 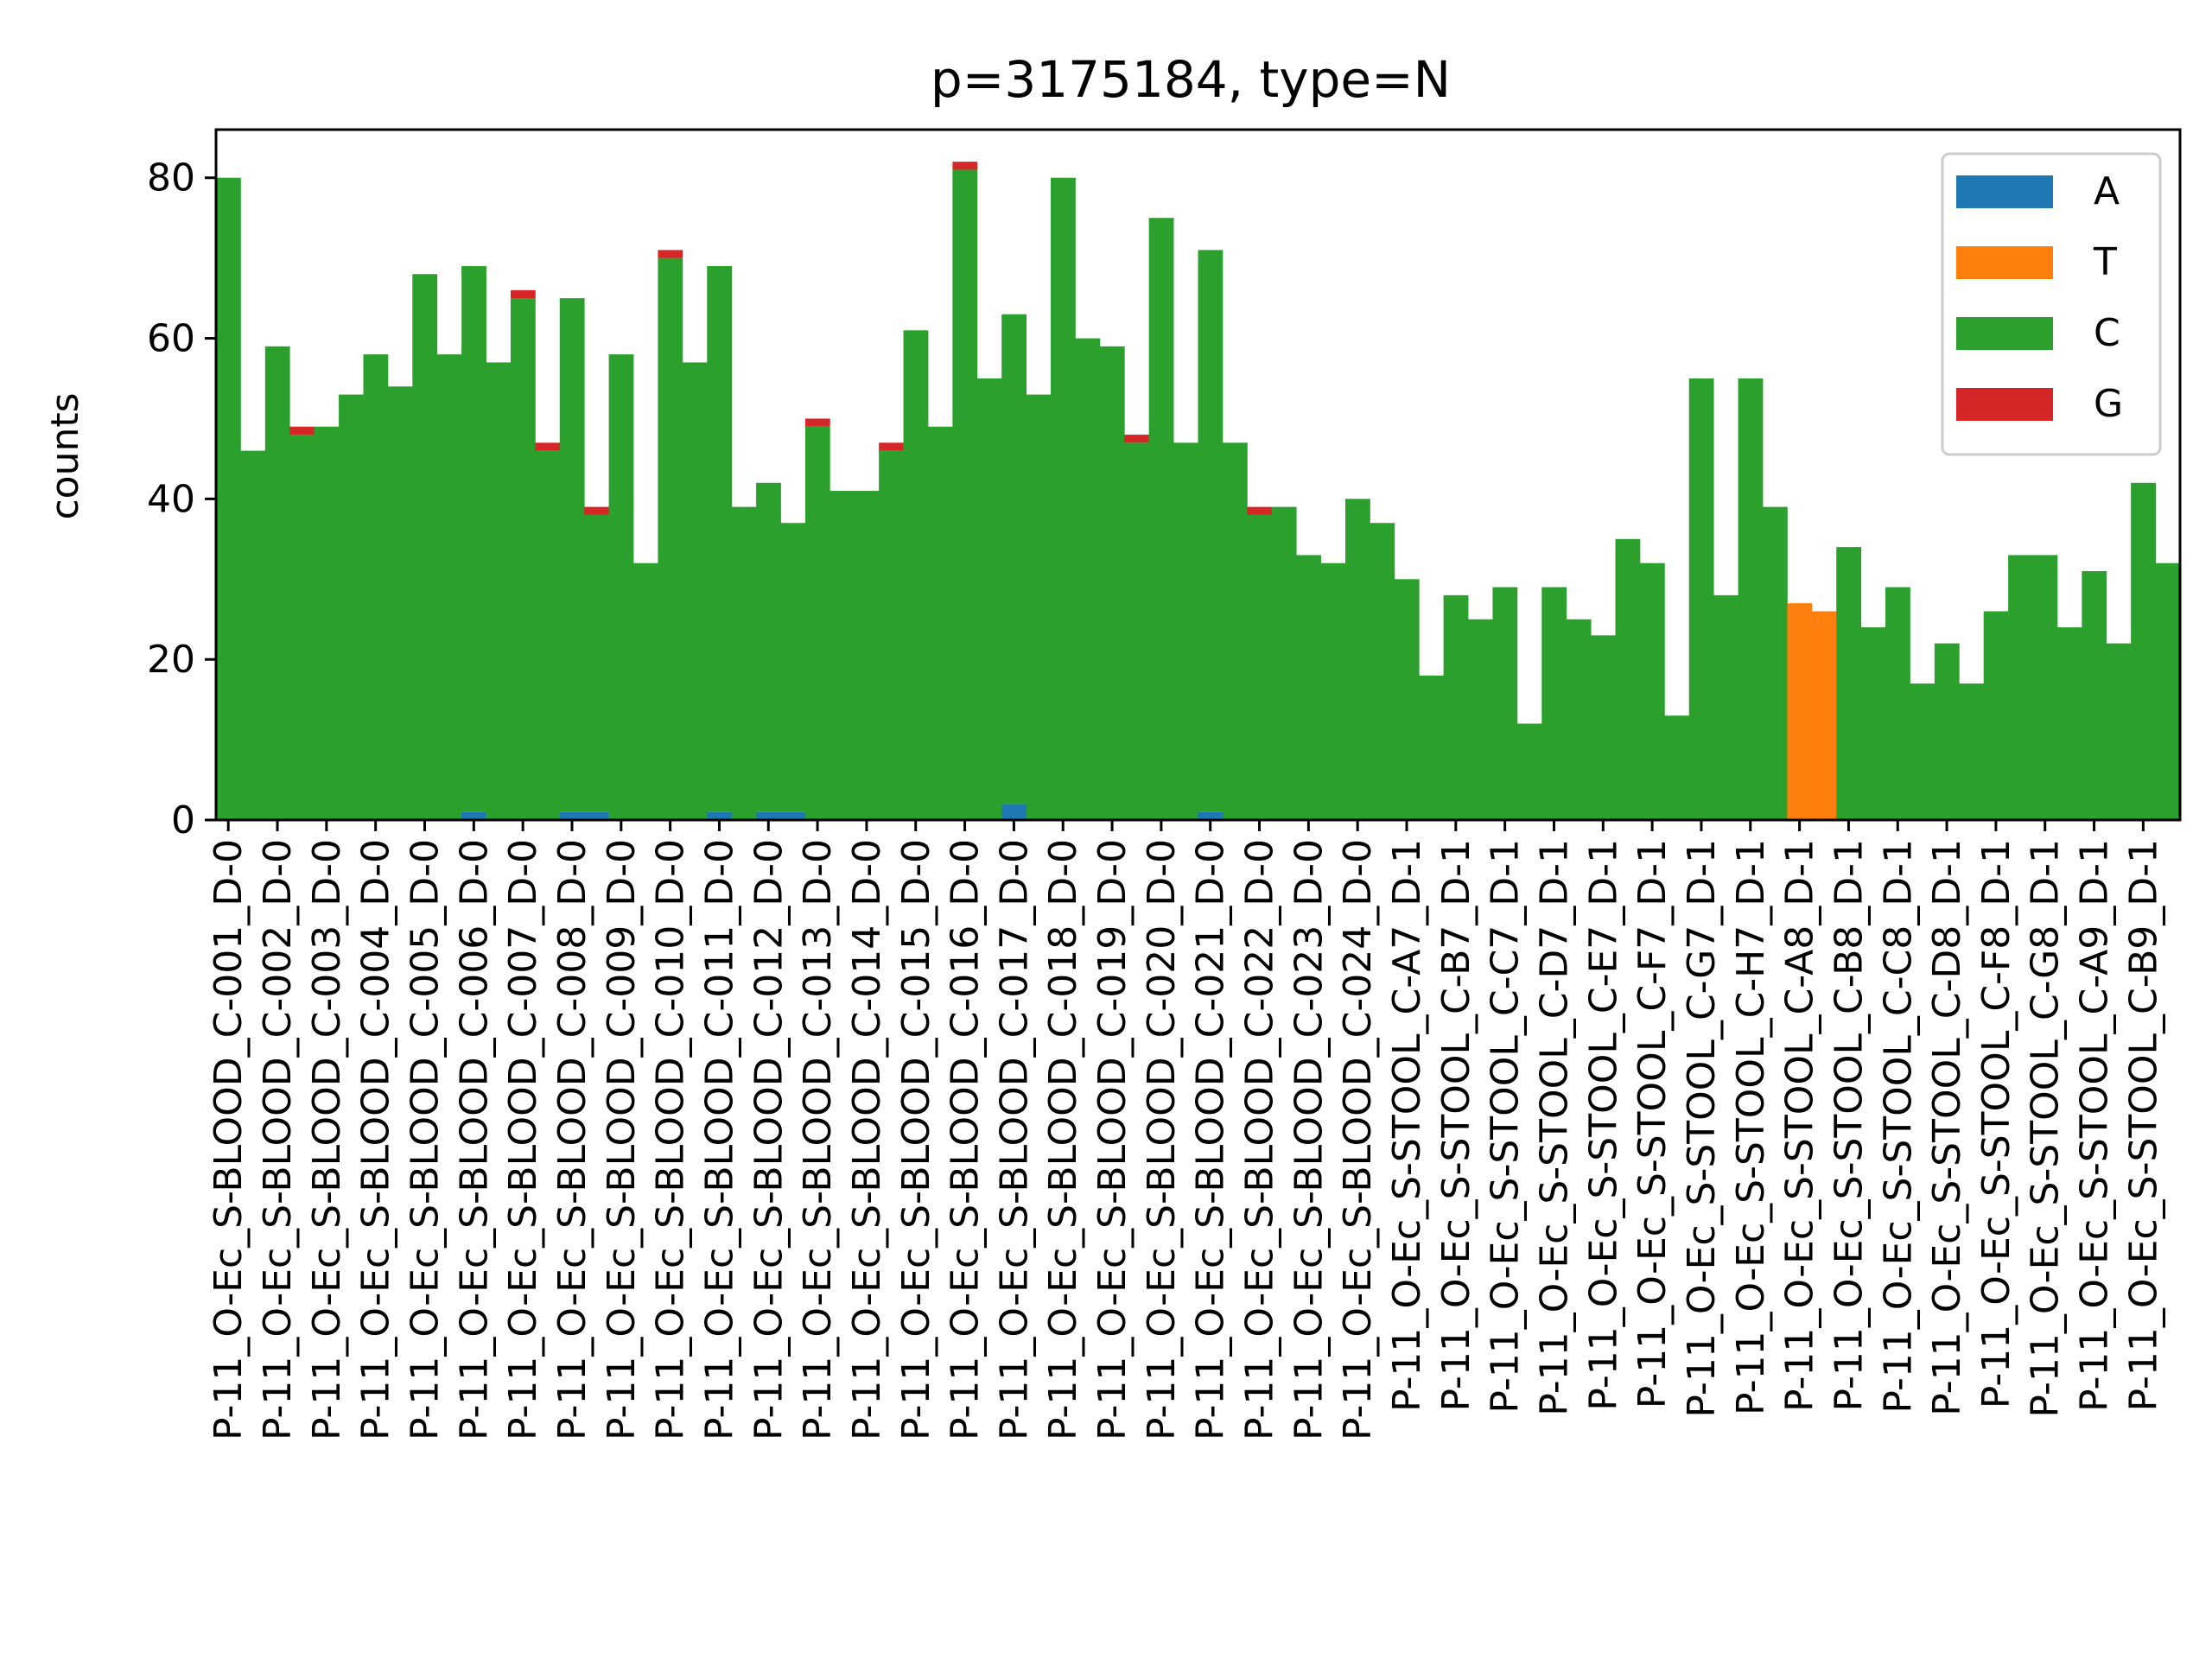 I want to click on x-tick-label: P-11_O-Ec_S-BLOOD_C-004_D-0, so click(x=376, y=1139).